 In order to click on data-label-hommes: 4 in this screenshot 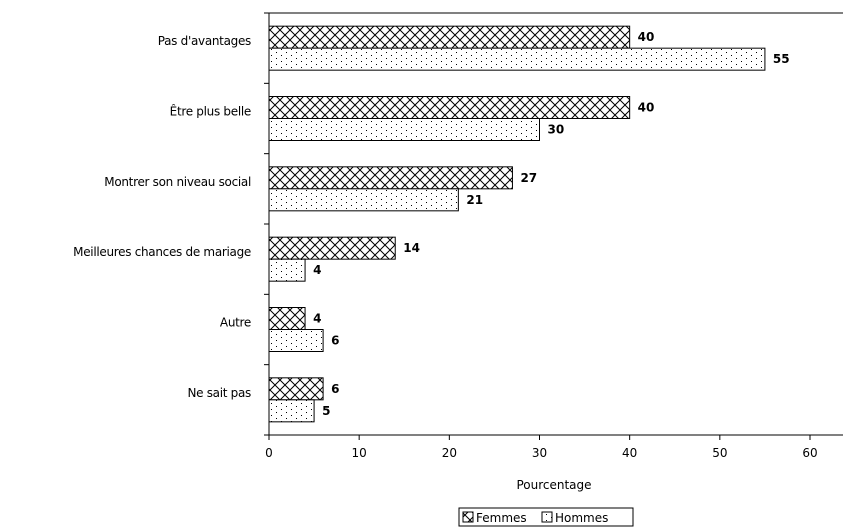, I will do `click(317, 270)`.